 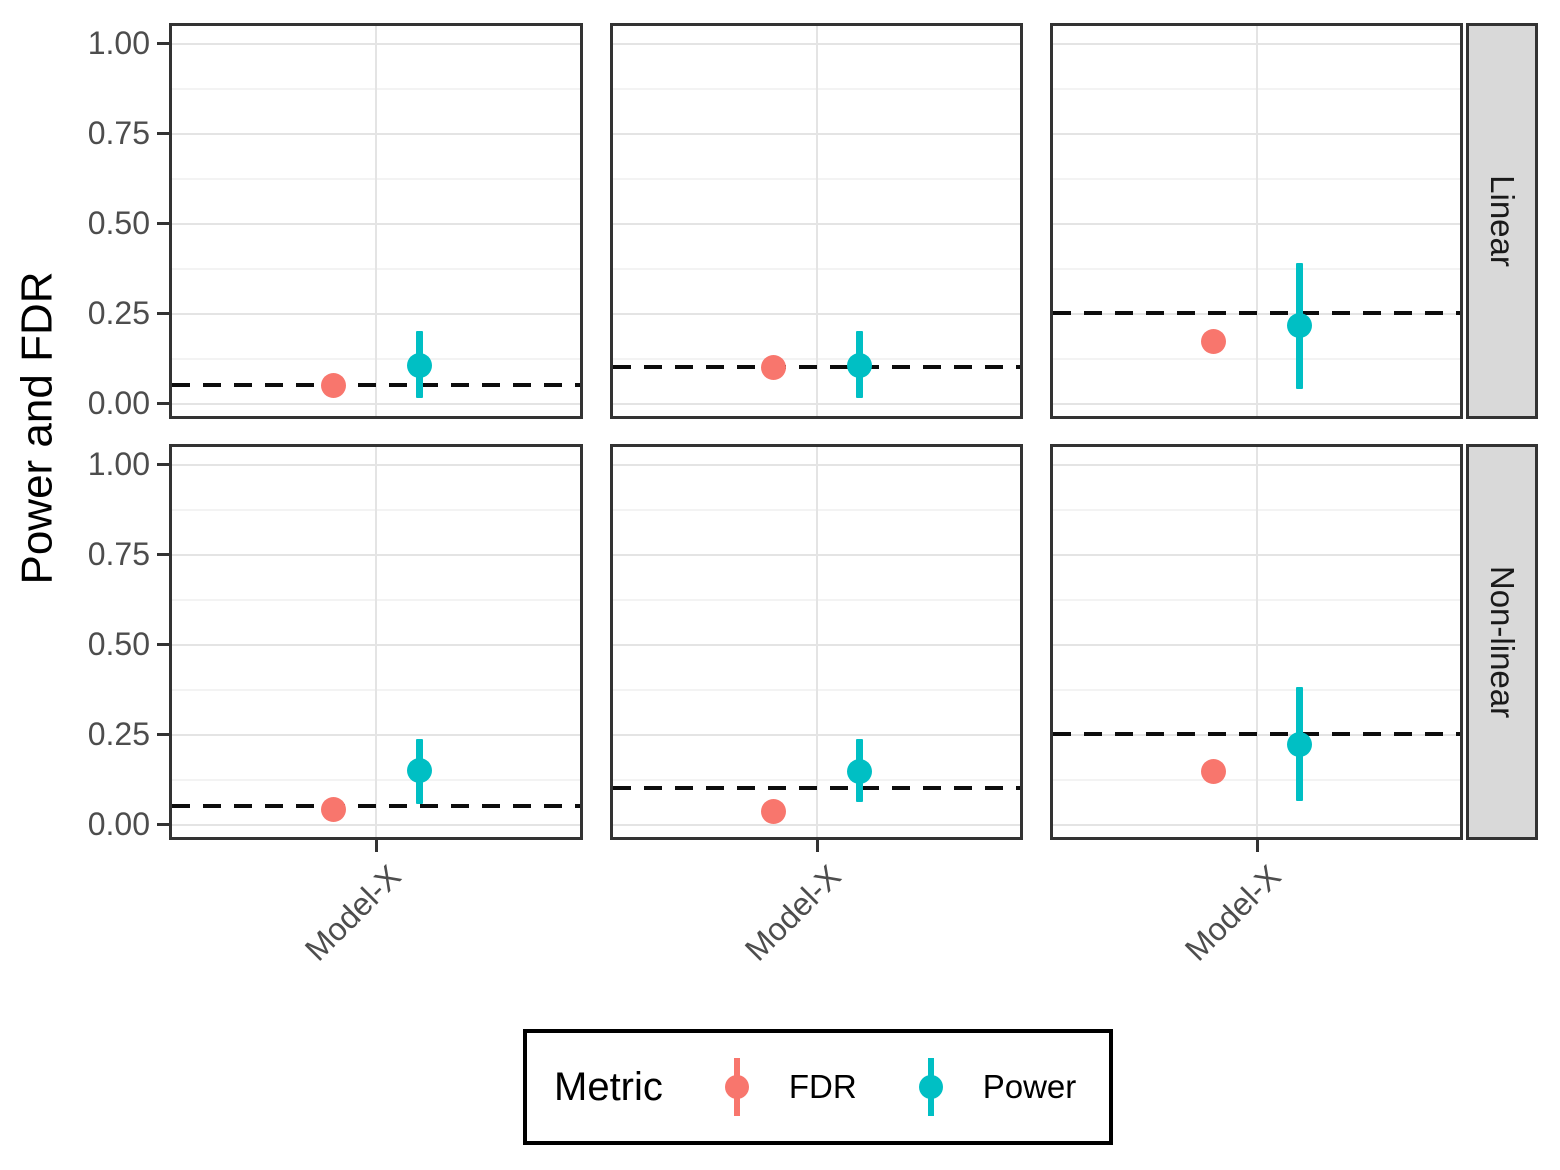 I want to click on power-pointrange-key-icon, so click(x=930, y=1087).